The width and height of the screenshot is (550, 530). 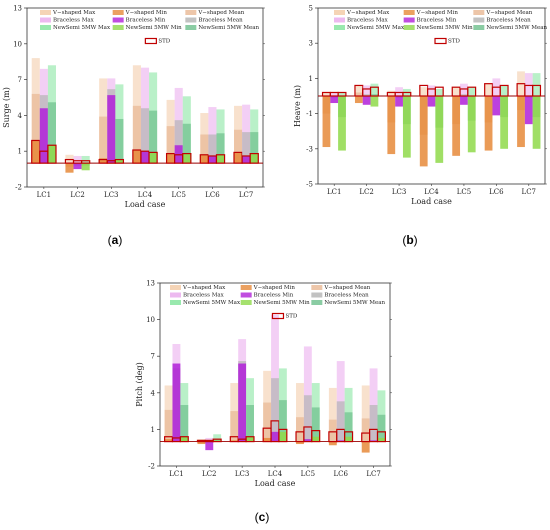 I want to click on y-tick-label: 7, so click(x=153, y=357).